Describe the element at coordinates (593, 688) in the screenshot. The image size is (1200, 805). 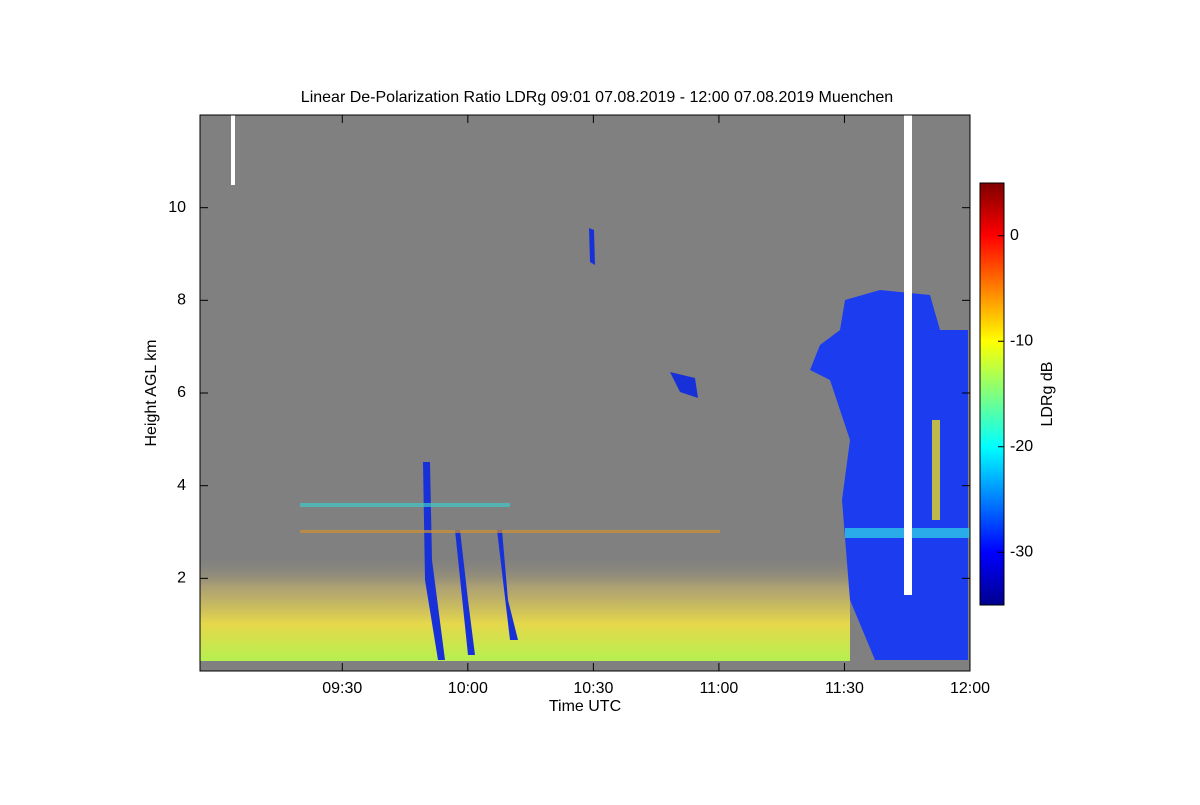
I see `x-tick-label: 10:30` at that location.